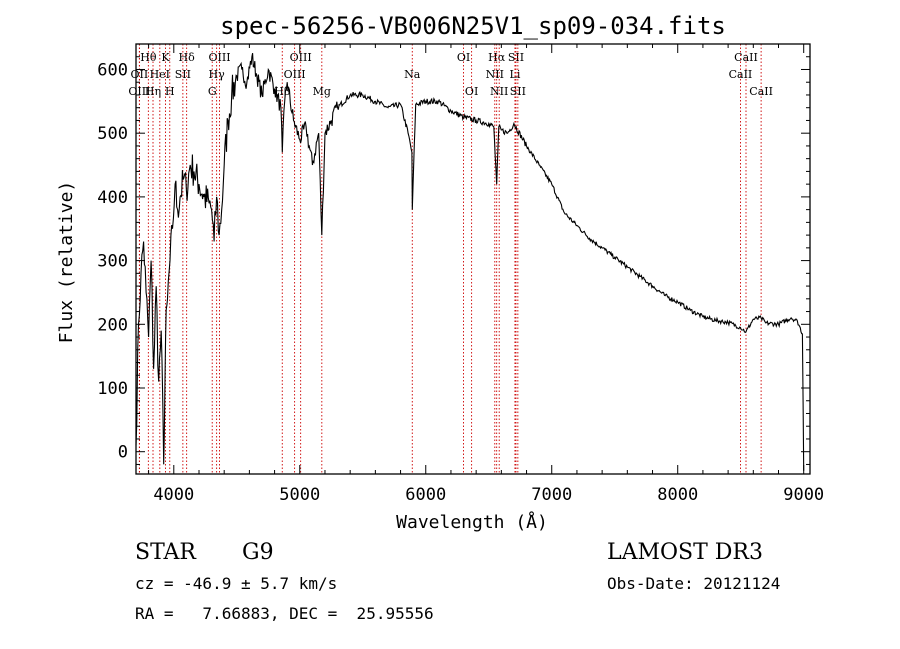 This screenshot has height=649, width=900. I want to click on spectral-line-label: Na, so click(412, 74).